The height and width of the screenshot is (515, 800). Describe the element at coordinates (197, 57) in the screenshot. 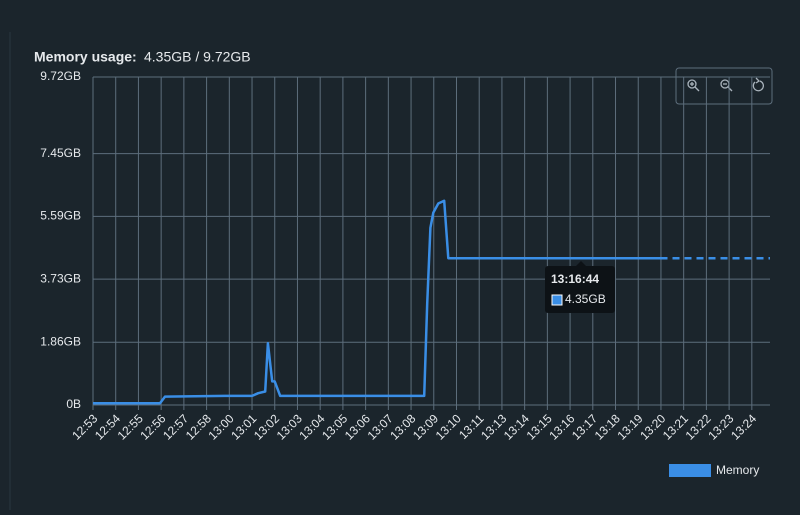

I see `chart-subtitle: 4.35GB / 9.72GB` at that location.